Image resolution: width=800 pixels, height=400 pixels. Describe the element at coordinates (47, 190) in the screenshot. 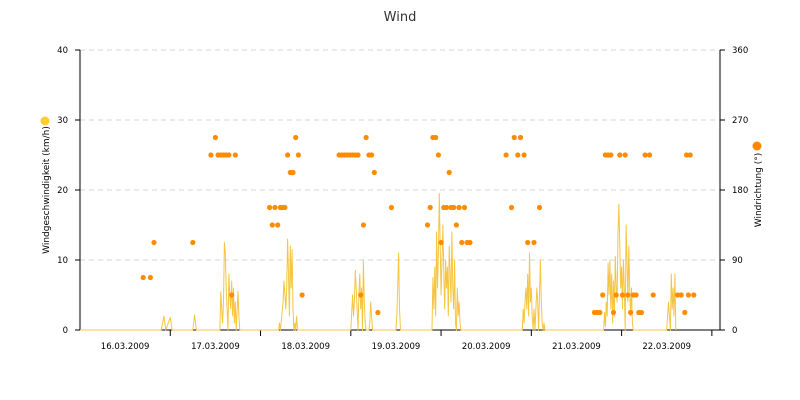

I see `y-axis-left-label: Windgeschwindigkeit (km/h)` at that location.